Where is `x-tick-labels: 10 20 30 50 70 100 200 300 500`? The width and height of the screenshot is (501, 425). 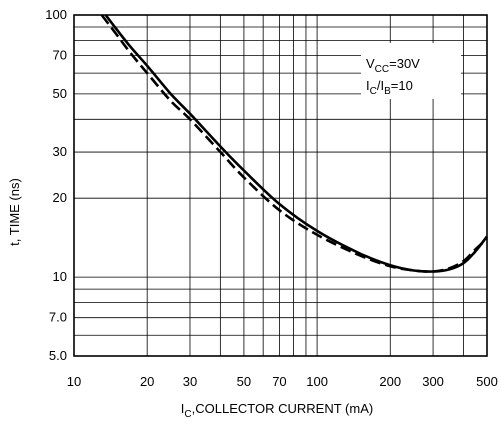
x-tick-labels: 10 20 30 50 70 100 200 300 500 is located at coordinates (282, 381).